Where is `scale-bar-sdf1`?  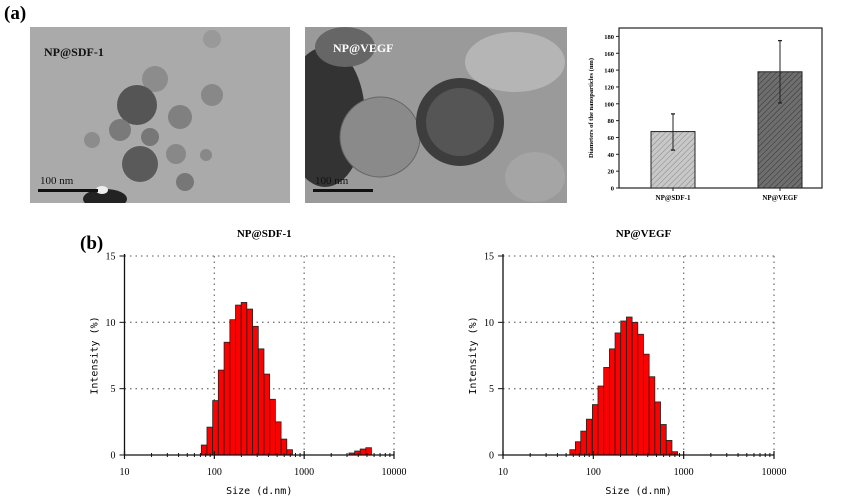 scale-bar-sdf1 is located at coordinates (68, 190).